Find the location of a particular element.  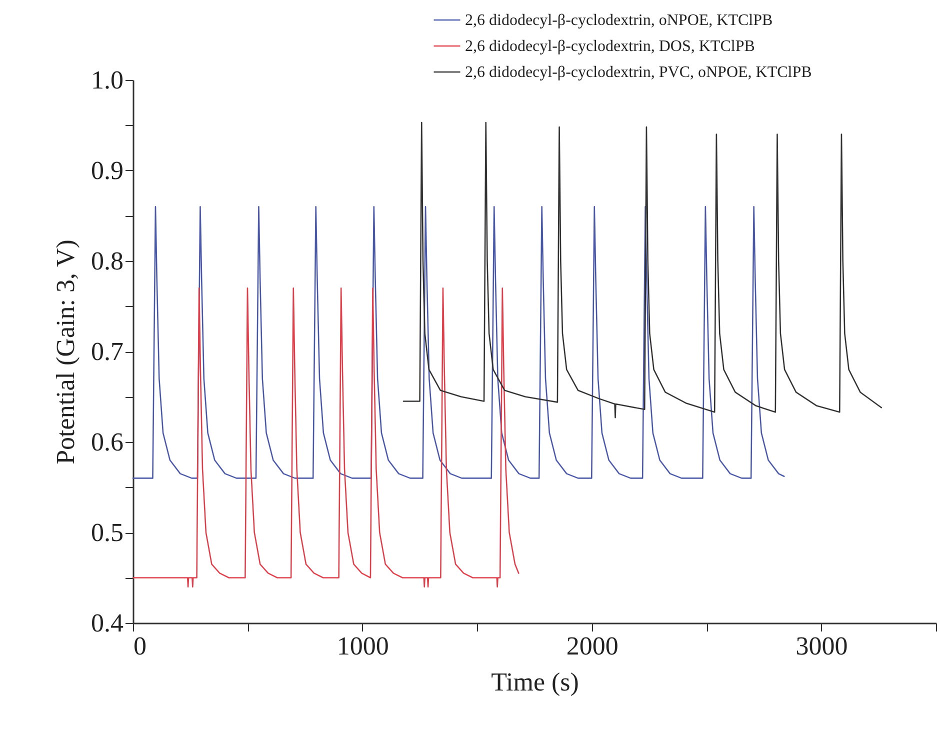

legend-label: 2,6 didodecyl-β-cyclodextrin, PVC, oNPOE, KTClPB is located at coordinates (638, 72).